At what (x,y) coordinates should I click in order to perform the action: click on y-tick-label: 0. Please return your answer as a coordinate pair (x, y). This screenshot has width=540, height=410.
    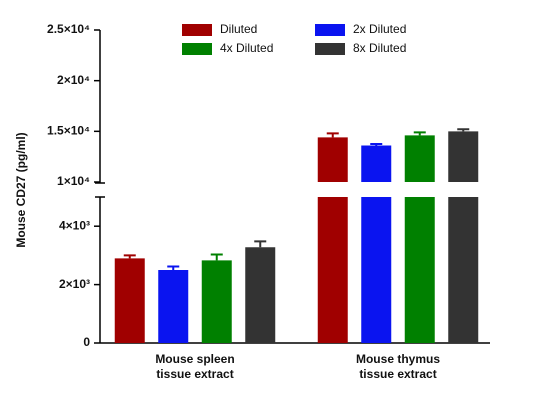
    Looking at the image, I should click on (86, 342).